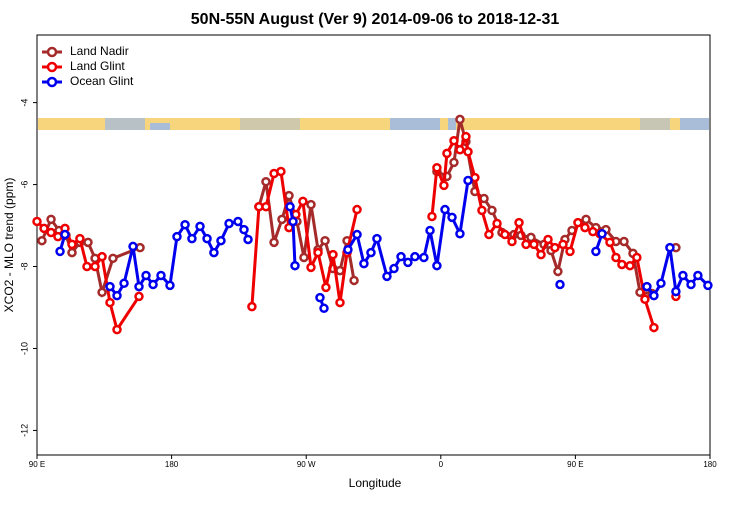 Image resolution: width=750 pixels, height=505 pixels. Describe the element at coordinates (24, 185) in the screenshot. I see `y-tick-label: -6` at that location.